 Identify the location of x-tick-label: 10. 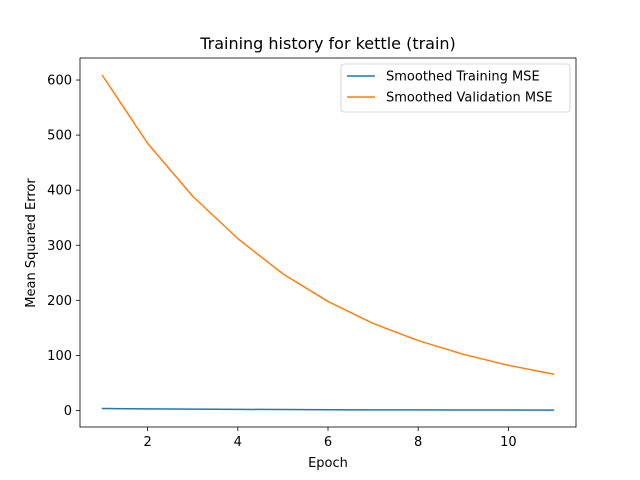
(508, 442).